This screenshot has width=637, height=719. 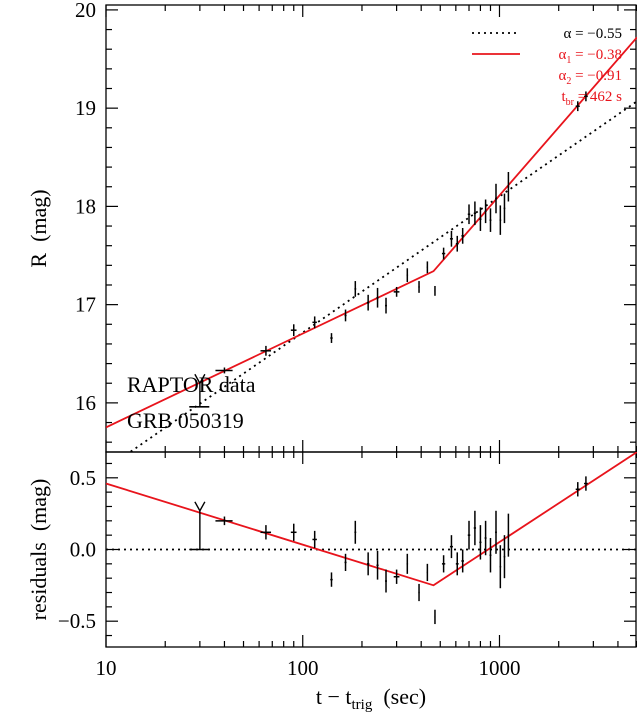 I want to click on legend-label: α1 = −0.38, so click(x=590, y=56).